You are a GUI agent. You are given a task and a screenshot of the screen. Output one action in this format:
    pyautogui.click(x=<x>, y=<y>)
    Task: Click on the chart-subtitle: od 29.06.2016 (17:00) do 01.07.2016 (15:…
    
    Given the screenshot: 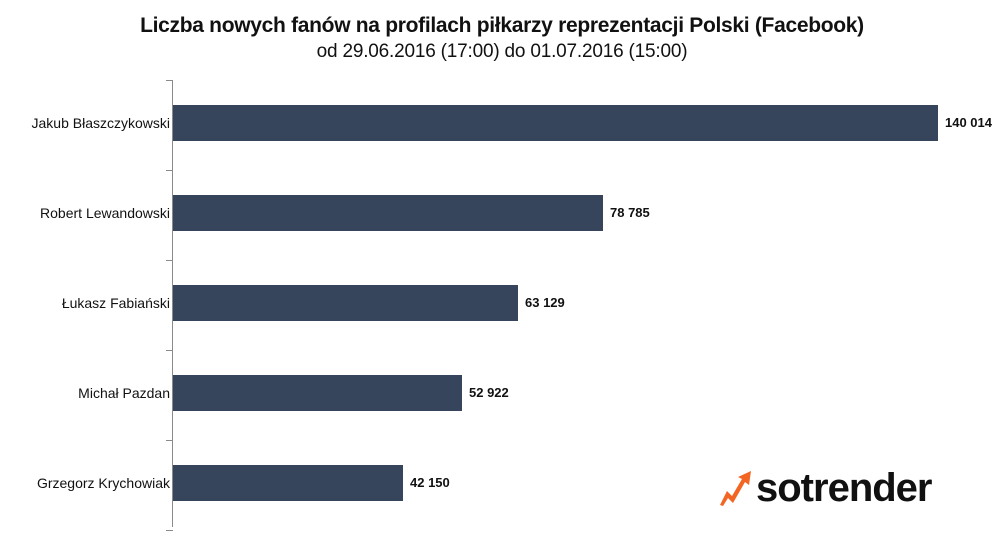 What is the action you would take?
    pyautogui.click(x=502, y=51)
    